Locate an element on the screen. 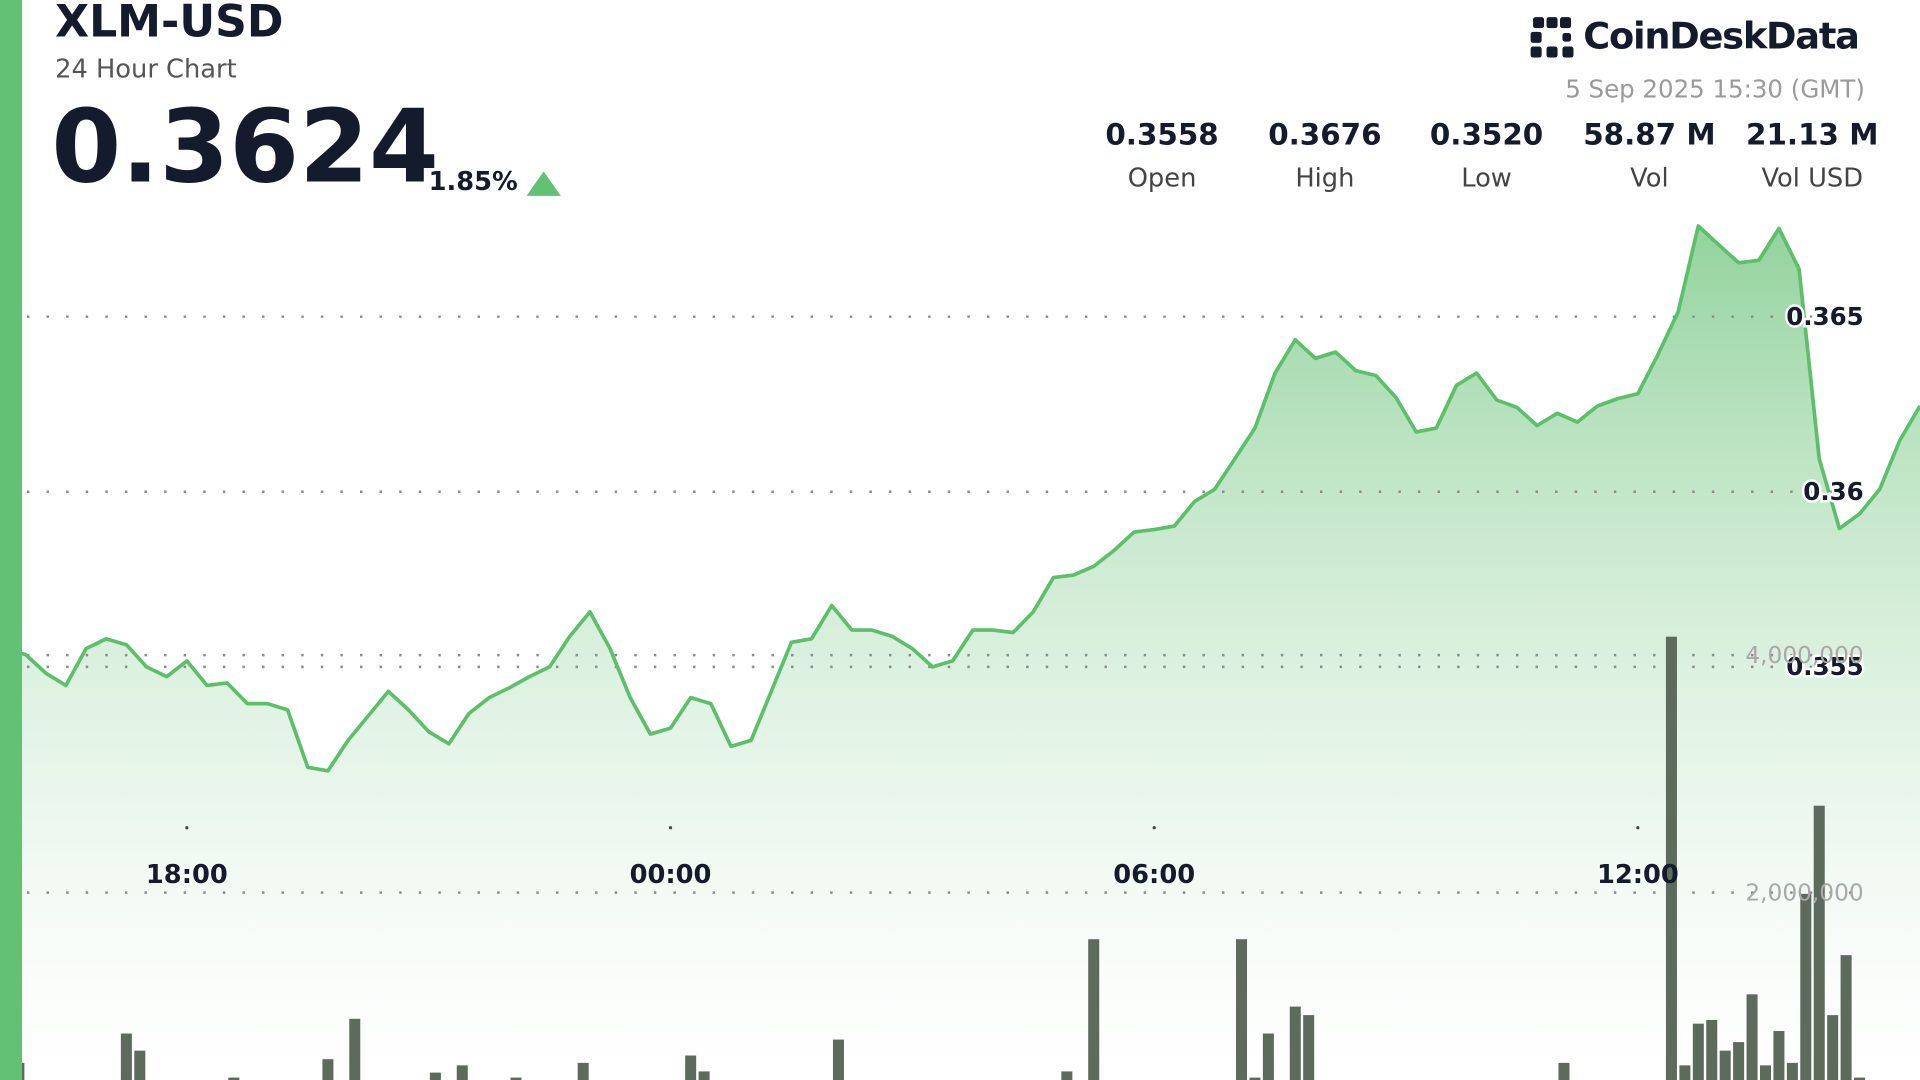  accent-bar is located at coordinates (11, 540).